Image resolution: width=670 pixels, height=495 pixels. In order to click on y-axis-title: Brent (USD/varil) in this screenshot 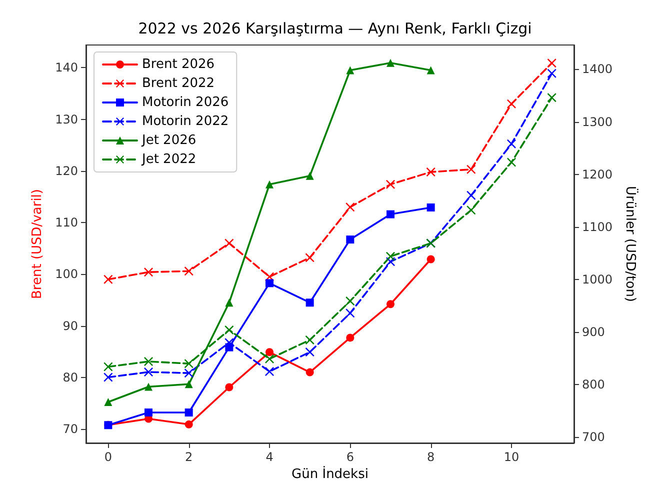, I will do `click(38, 244)`.